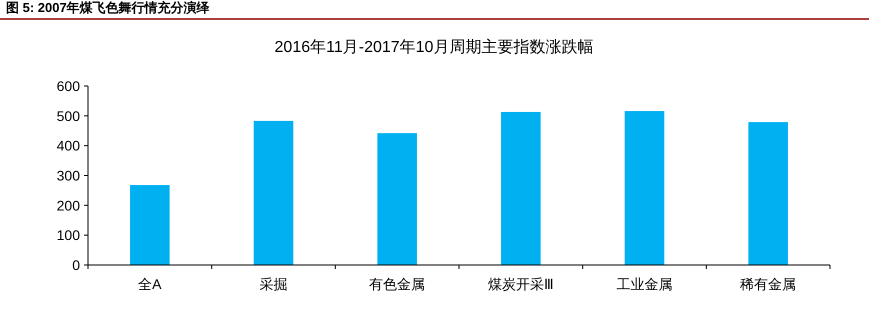 This screenshot has height=331, width=869. What do you see at coordinates (68, 176) in the screenshot?
I see `y-tick-label: 300` at bounding box center [68, 176].